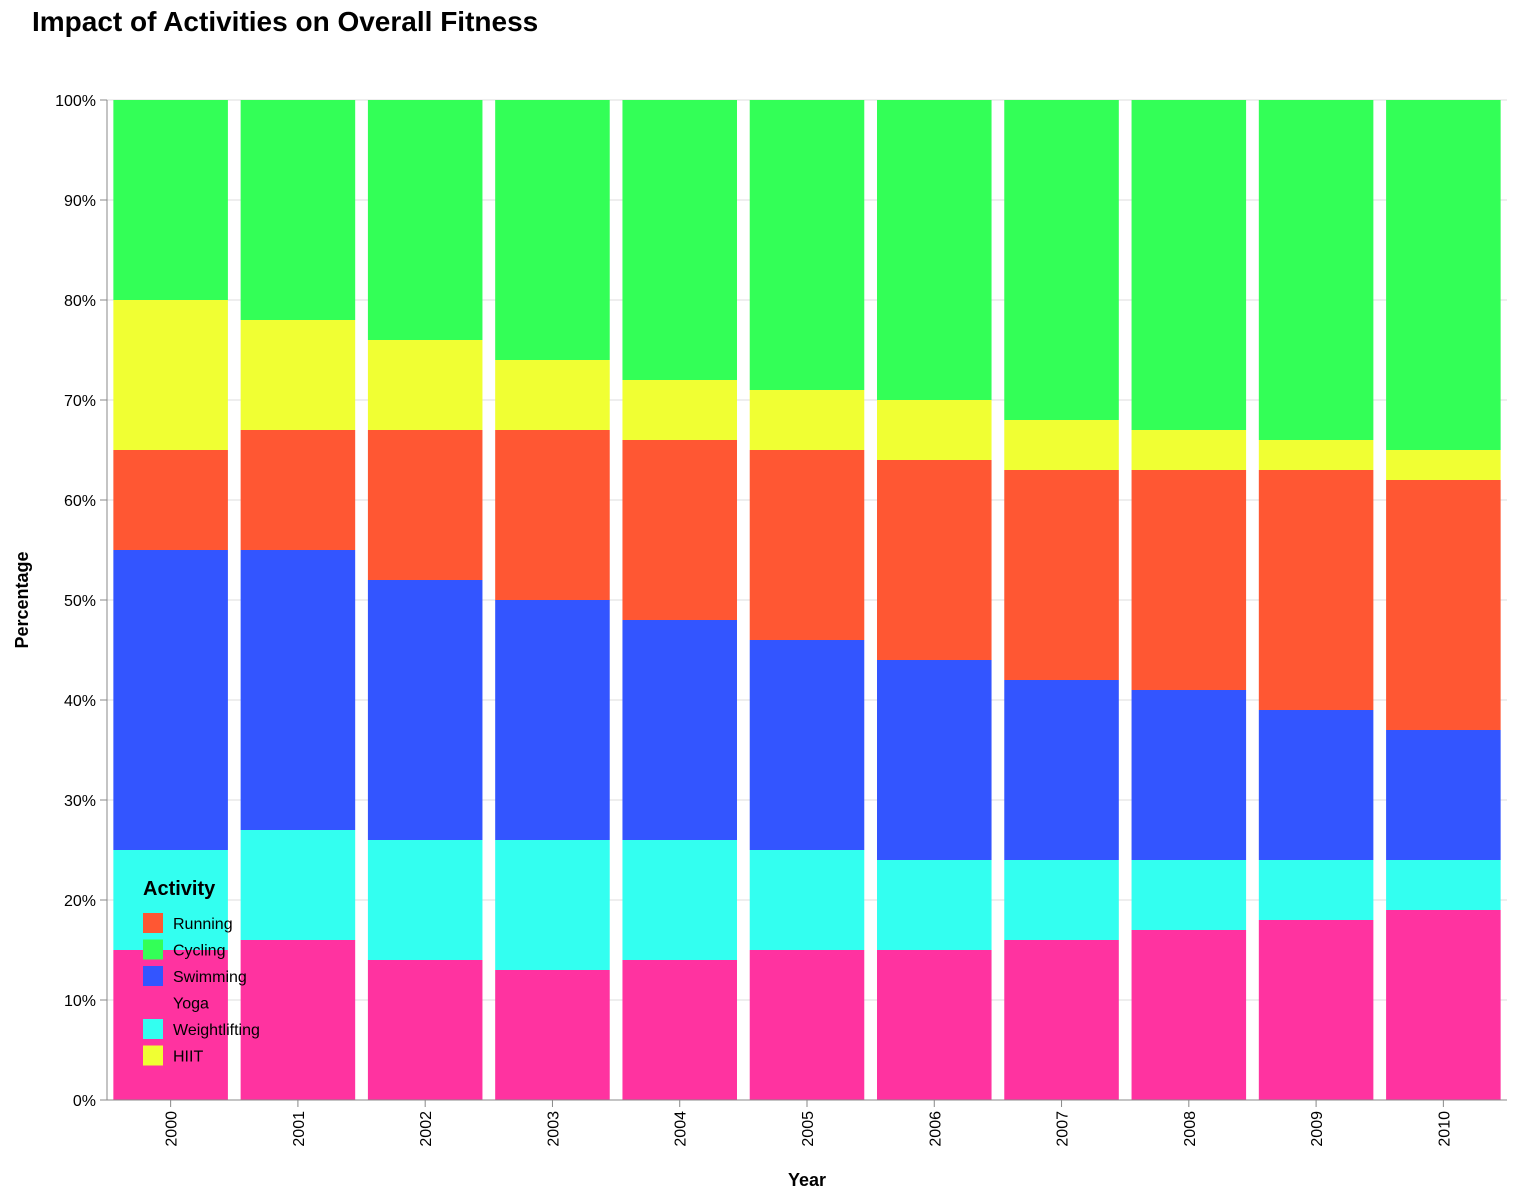 This screenshot has height=1200, width=1516. I want to click on bar-swimming-2002, so click(425, 710).